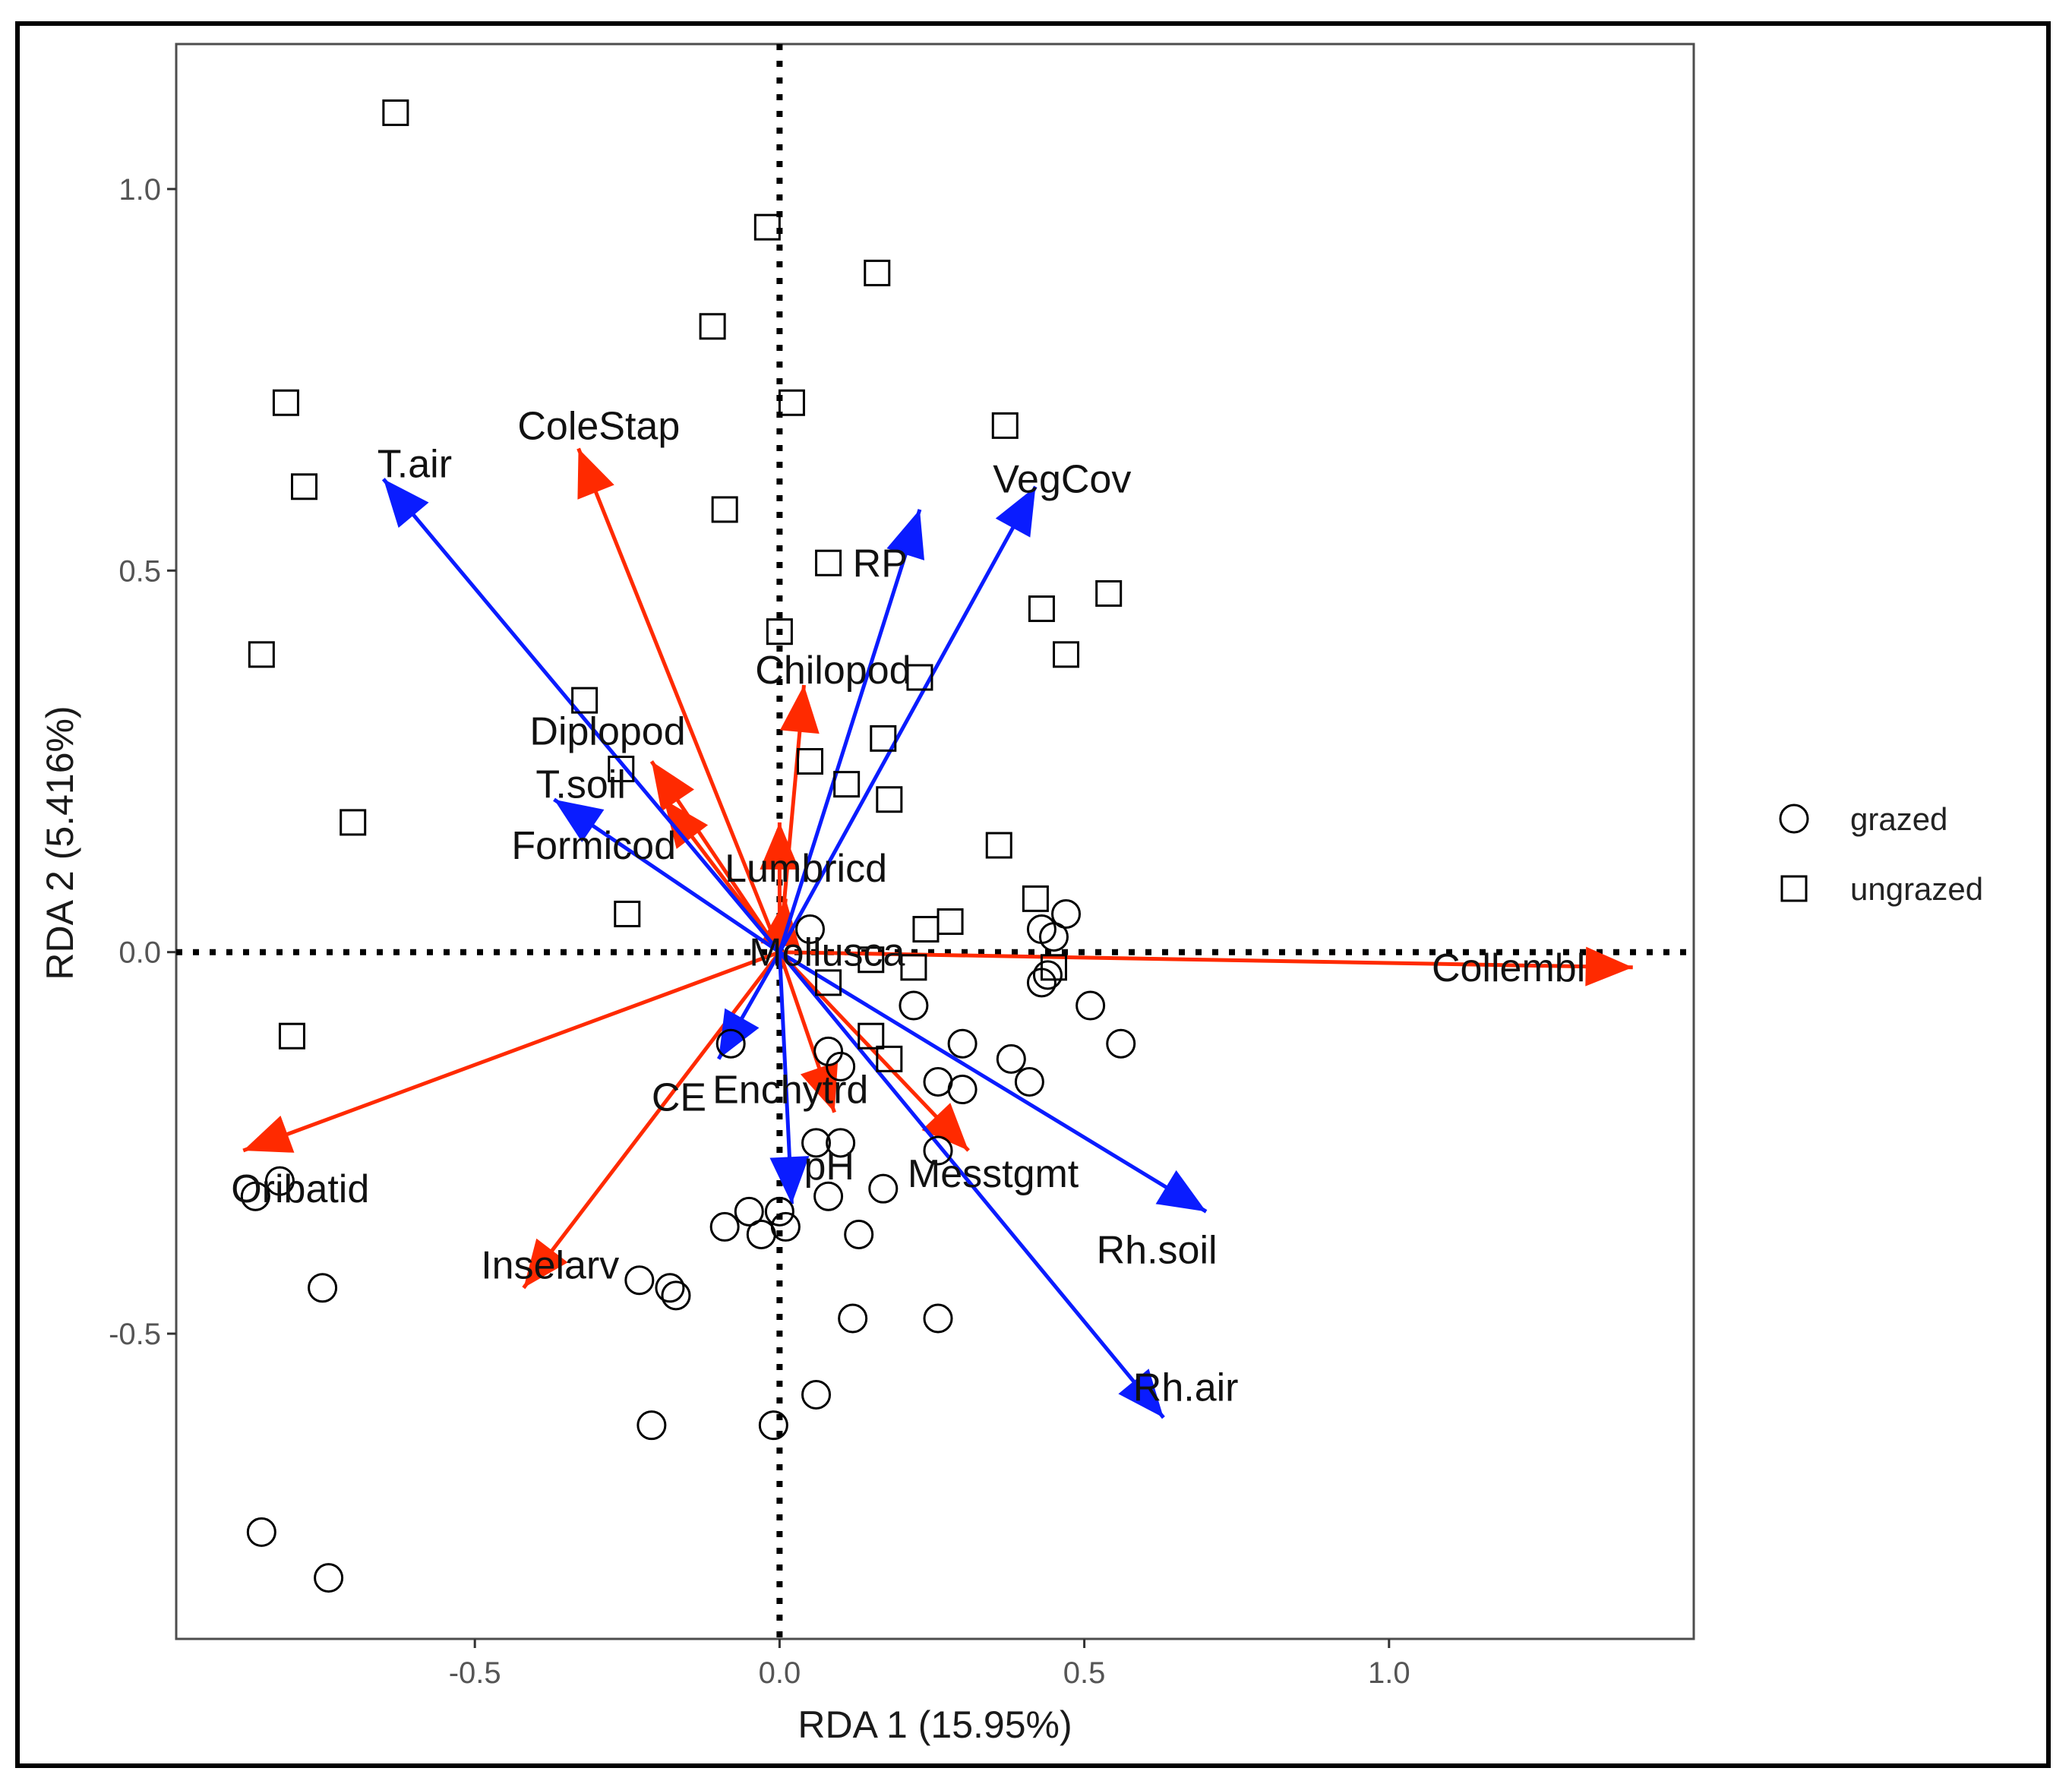 This screenshot has height=1787, width=2072. Describe the element at coordinates (269, 1134) in the screenshot. I see `arrowhead-oribatid` at that location.